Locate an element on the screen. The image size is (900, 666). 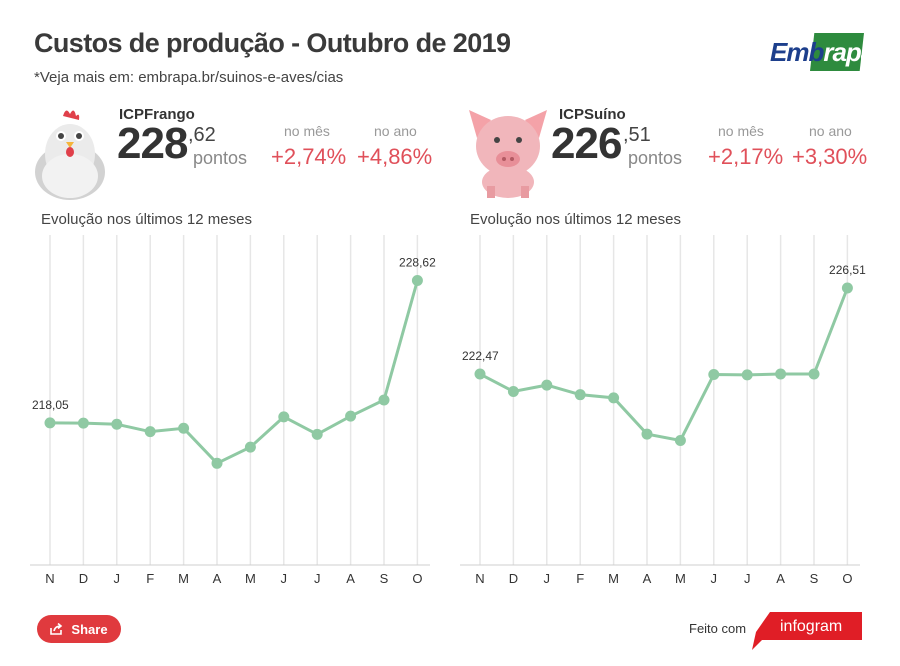
chicken-icon is located at coordinates (70, 155).